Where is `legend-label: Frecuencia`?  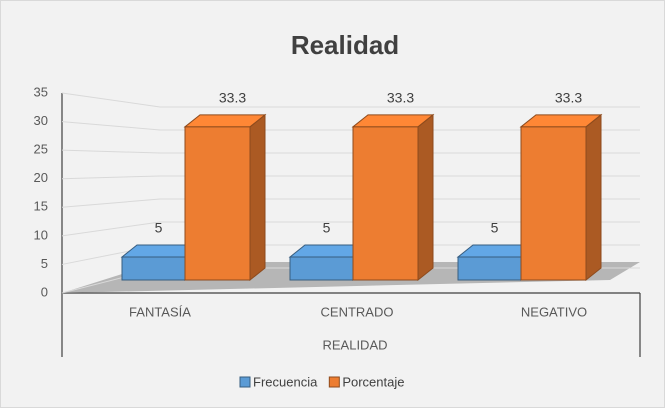
legend-label: Frecuencia is located at coordinates (285, 381).